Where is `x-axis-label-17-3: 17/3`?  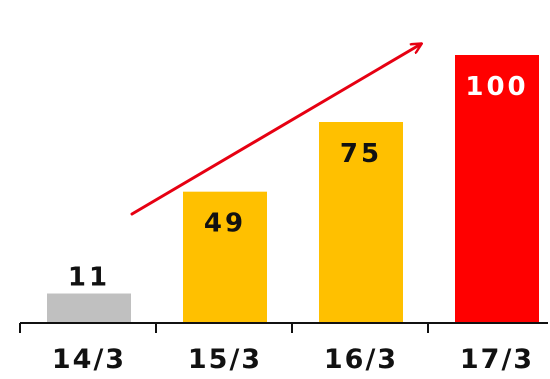 x-axis-label-17-3: 17/3 is located at coordinates (497, 359).